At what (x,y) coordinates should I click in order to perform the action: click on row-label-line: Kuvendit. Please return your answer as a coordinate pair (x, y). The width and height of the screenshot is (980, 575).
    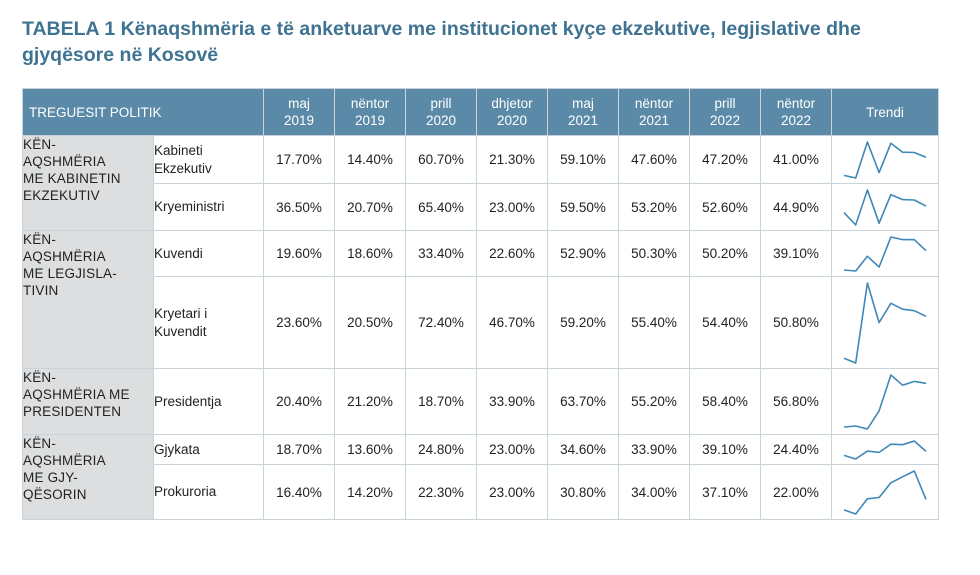
    Looking at the image, I should click on (180, 331).